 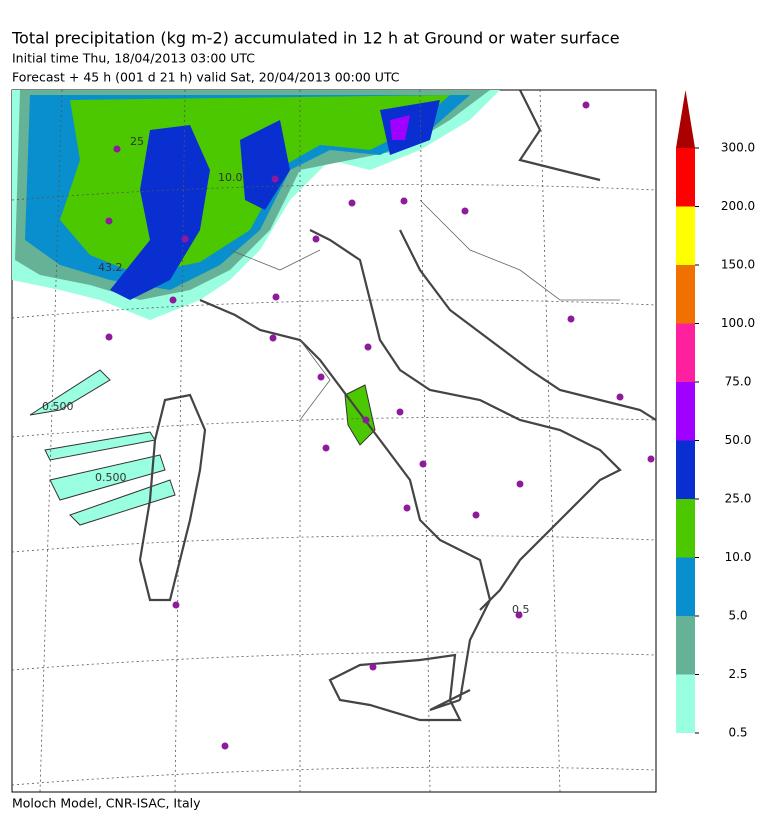 I want to click on colorbar-label: 300.0, so click(x=738, y=148).